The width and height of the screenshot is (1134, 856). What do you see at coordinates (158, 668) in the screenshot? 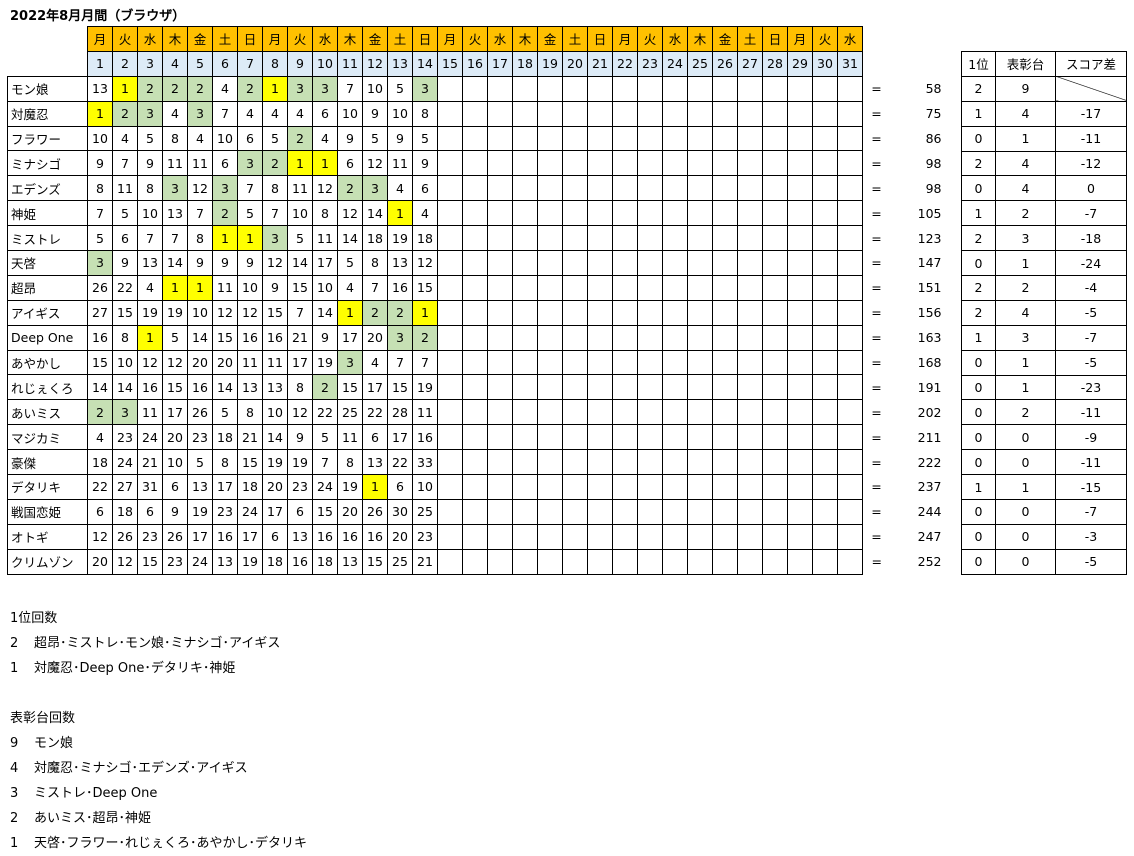
I see `note-line: 1 対魔忍･Deep One･デタリキ･神姫` at bounding box center [158, 668].